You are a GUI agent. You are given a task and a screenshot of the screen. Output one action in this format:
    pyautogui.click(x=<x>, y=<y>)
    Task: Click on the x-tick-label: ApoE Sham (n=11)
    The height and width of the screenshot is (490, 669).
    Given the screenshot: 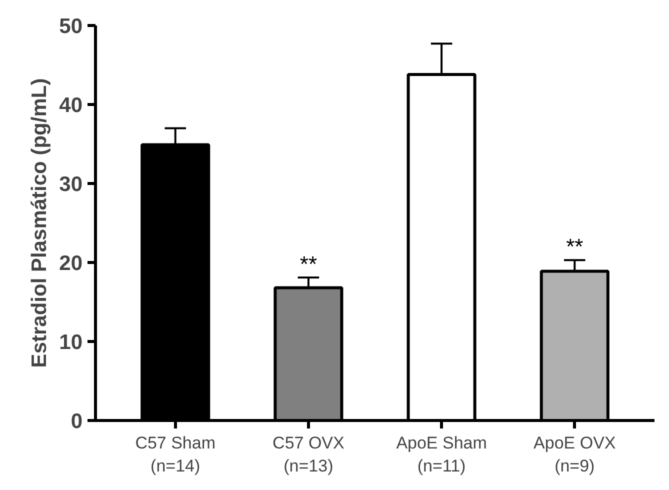 What is the action you would take?
    pyautogui.click(x=441, y=455)
    